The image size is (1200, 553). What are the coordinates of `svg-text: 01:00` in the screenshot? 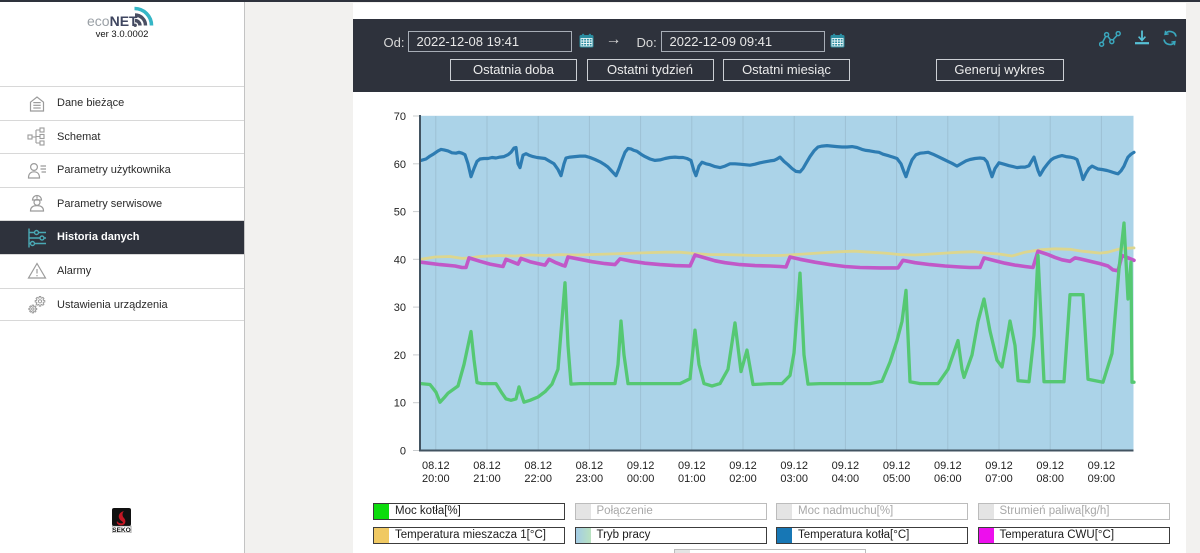 It's located at (692, 479).